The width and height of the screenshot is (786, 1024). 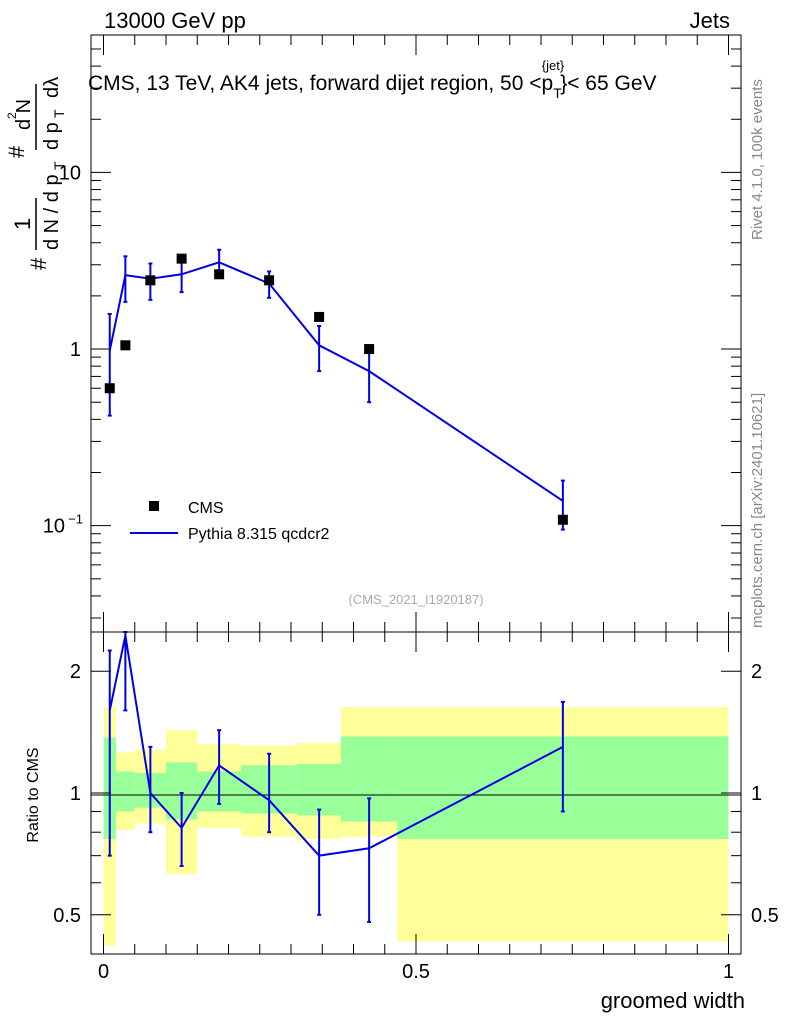 I want to click on ratio-curve, so click(x=336, y=746).